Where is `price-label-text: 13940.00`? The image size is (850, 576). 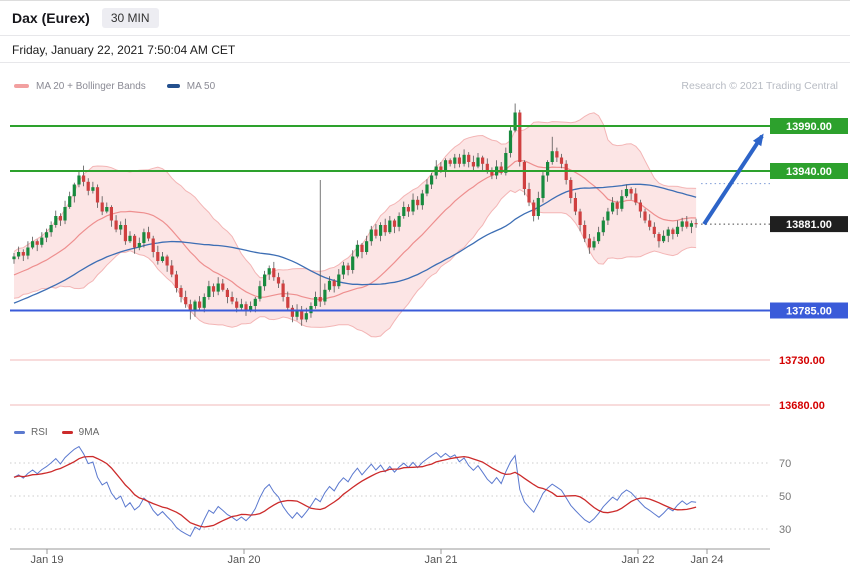 price-label-text: 13940.00 is located at coordinates (809, 172).